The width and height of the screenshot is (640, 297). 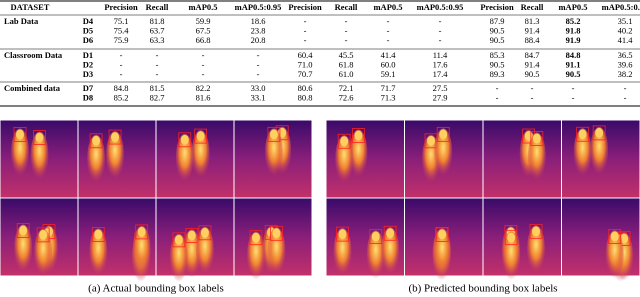 I want to click on caption: (a) Actual bounding box labels, so click(x=156, y=289).